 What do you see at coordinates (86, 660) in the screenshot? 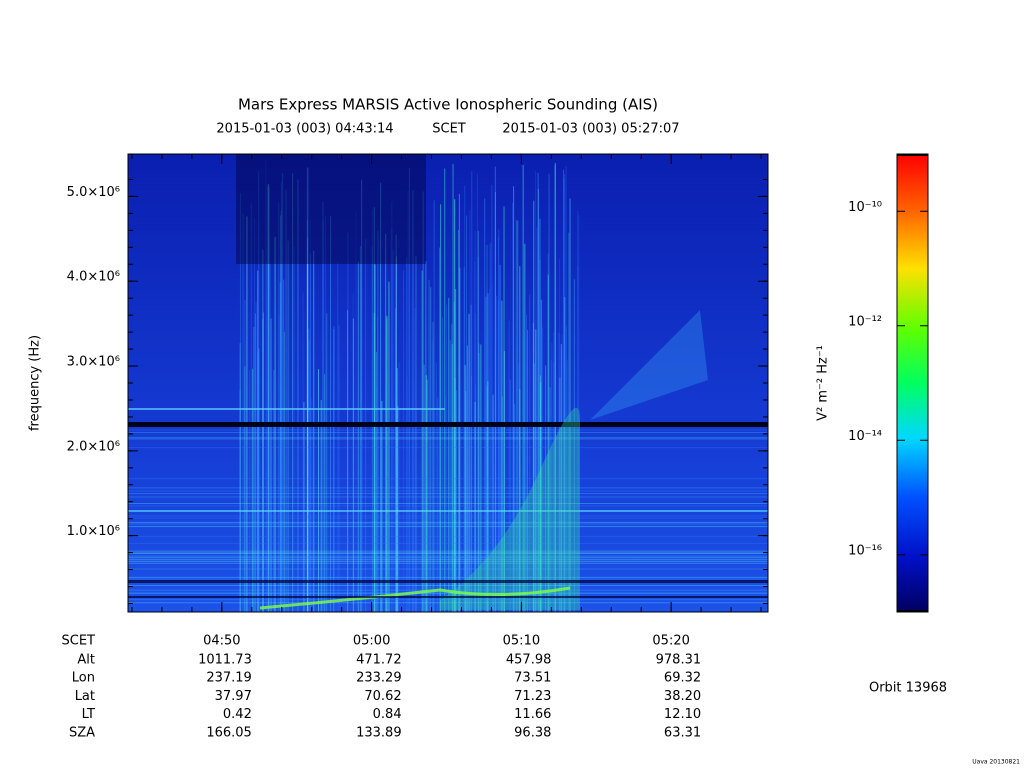
I see `ephemeris-label: Alt` at bounding box center [86, 660].